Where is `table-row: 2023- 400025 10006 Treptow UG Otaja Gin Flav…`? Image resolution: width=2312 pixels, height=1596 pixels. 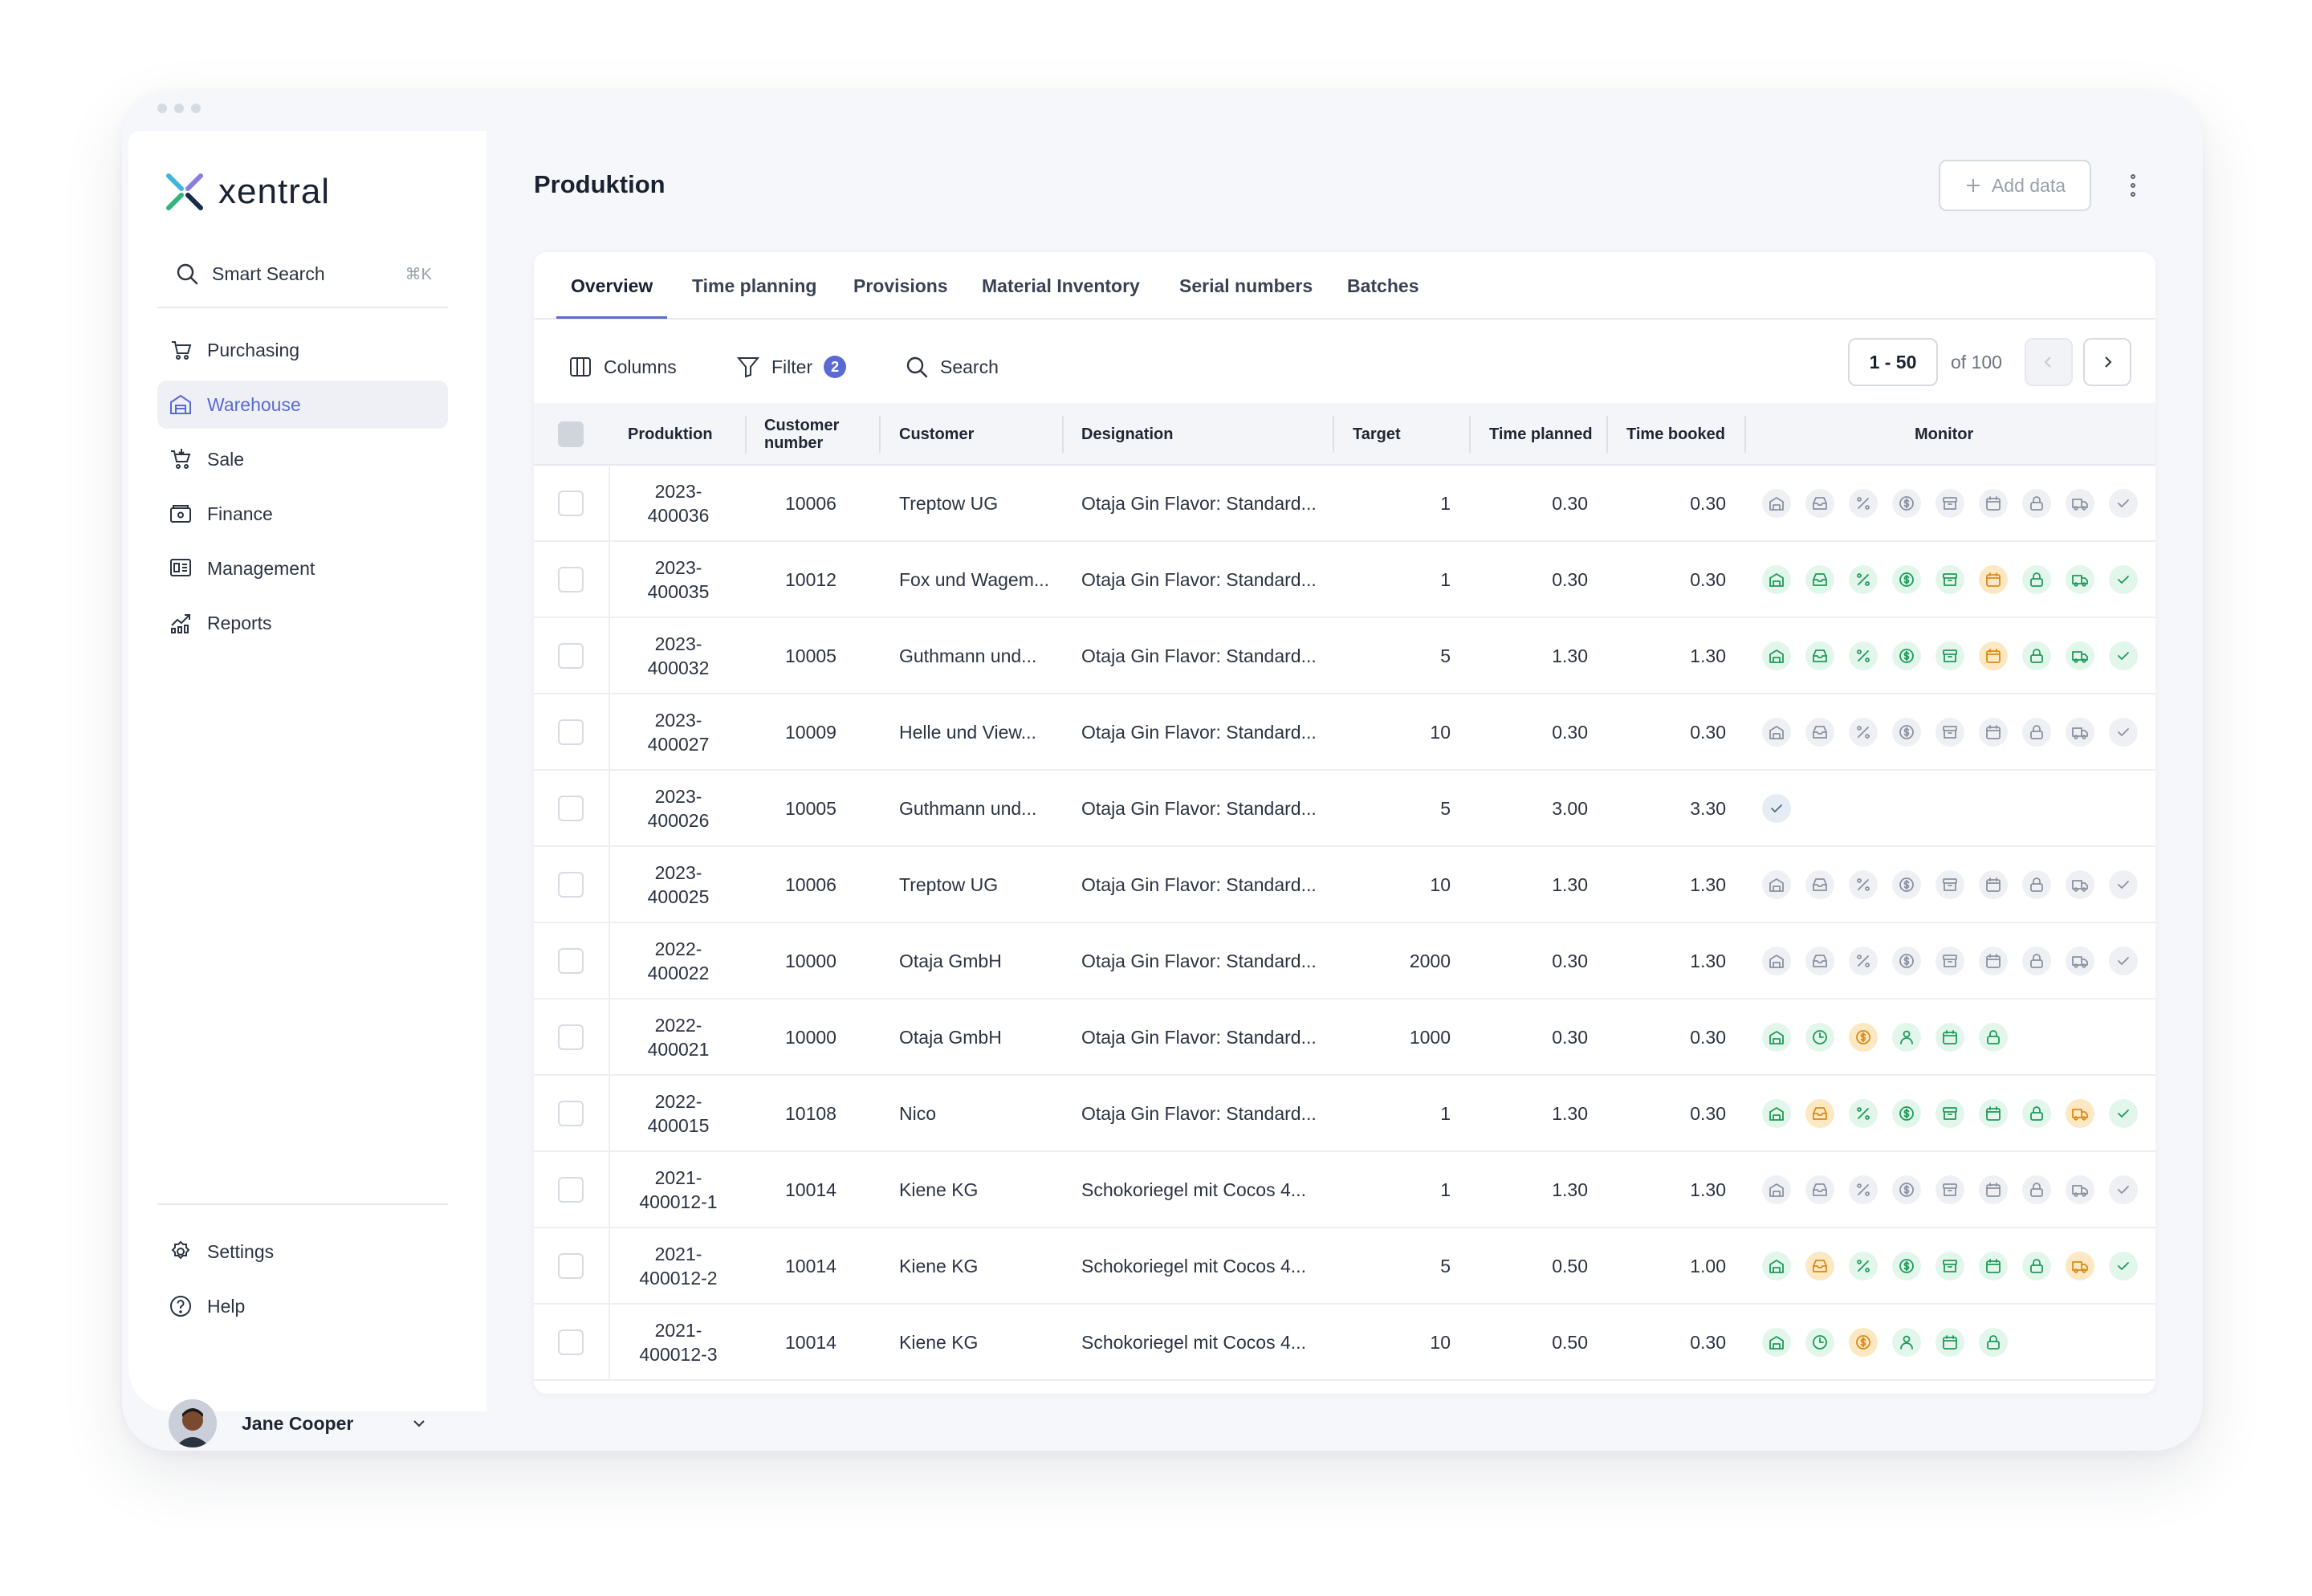 table-row: 2023- 400025 10006 Treptow UG Otaja Gin Flav… is located at coordinates (1345, 885).